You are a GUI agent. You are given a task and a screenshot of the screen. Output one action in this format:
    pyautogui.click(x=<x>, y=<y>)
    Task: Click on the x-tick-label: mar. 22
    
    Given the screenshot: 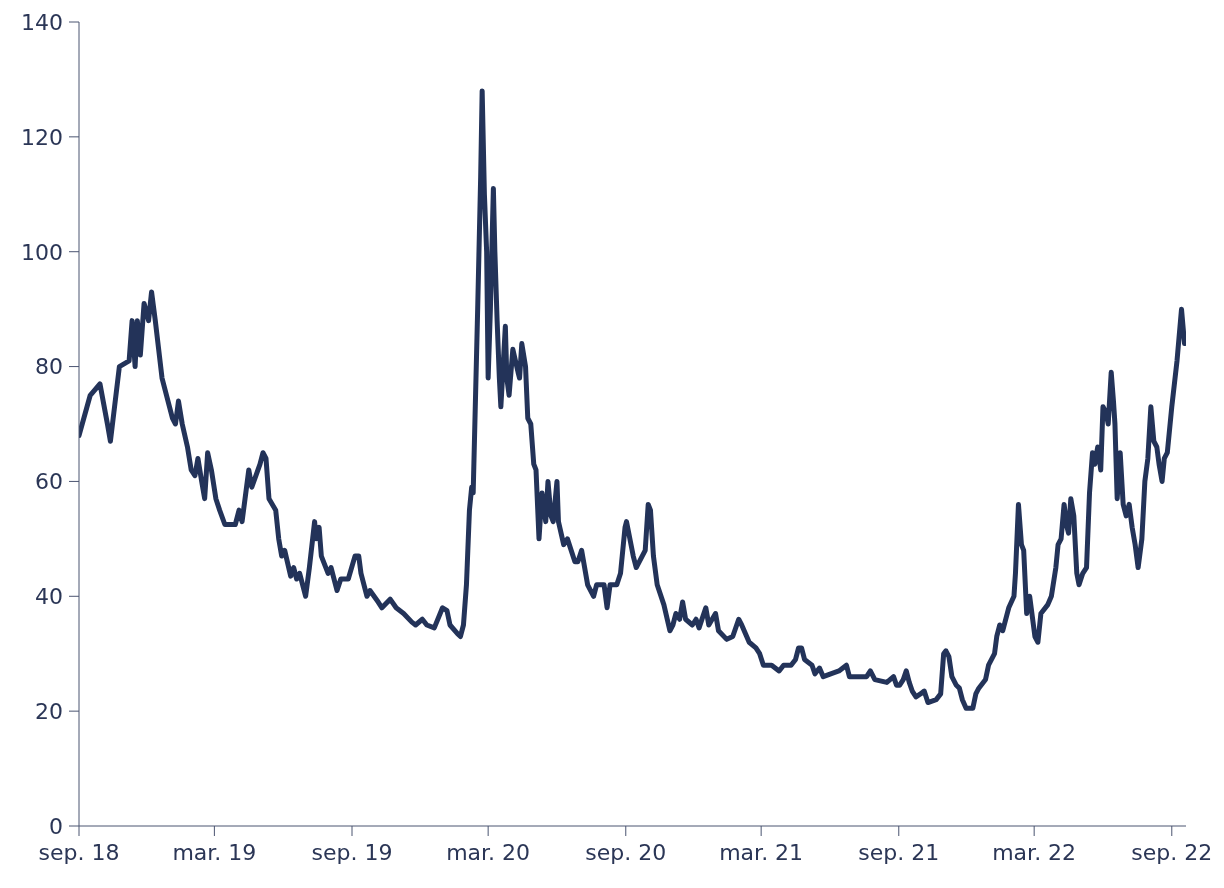 What is the action you would take?
    pyautogui.click(x=1034, y=852)
    